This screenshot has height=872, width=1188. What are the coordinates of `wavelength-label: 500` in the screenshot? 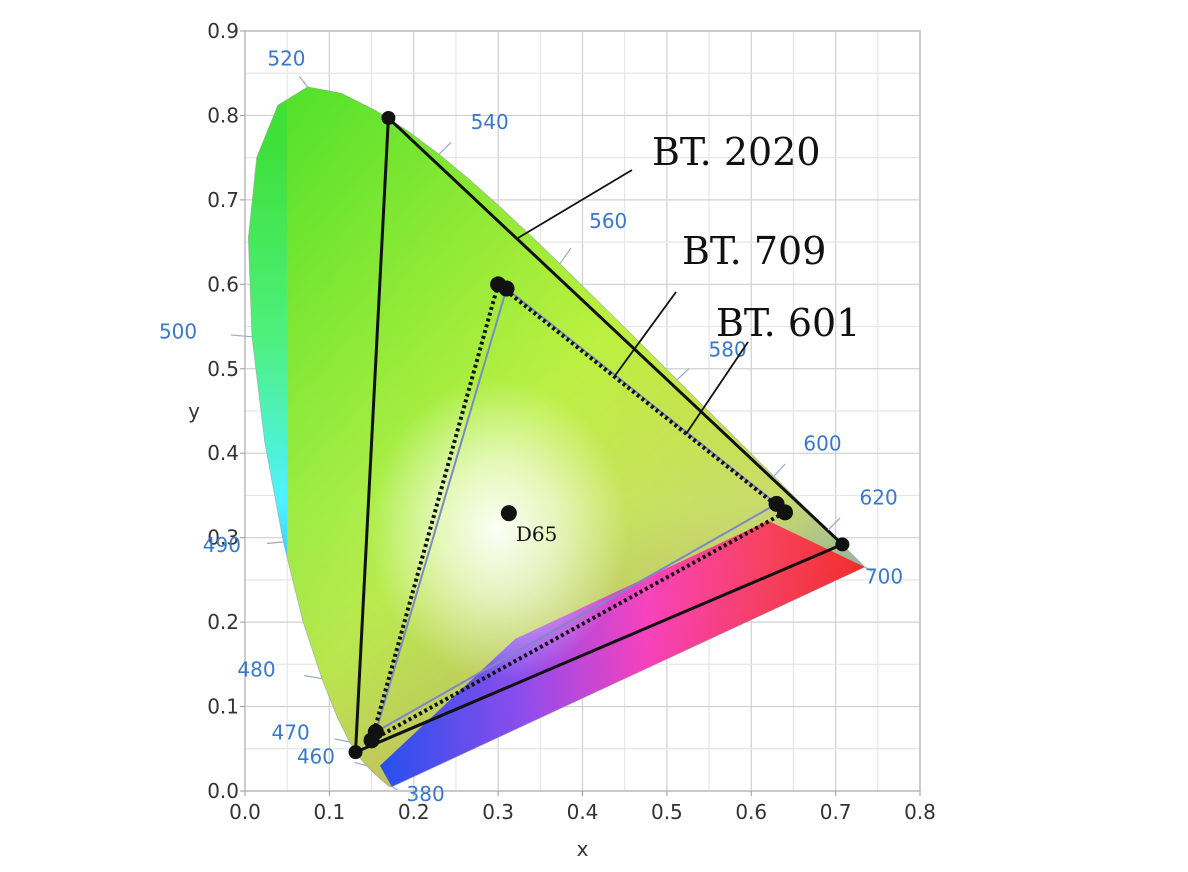 It's located at (178, 331).